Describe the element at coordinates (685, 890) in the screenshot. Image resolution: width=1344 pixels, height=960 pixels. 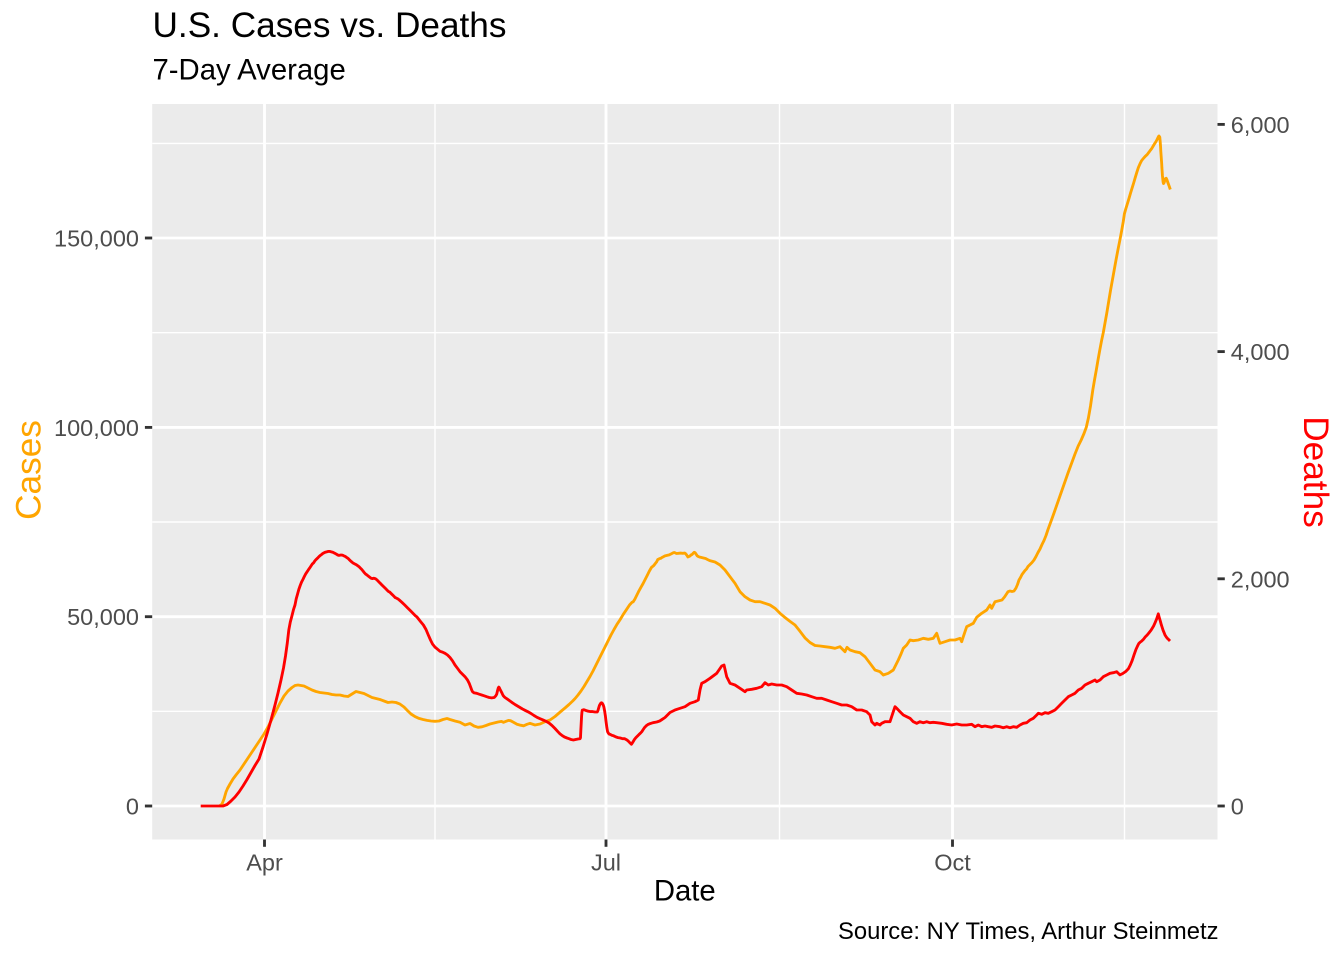
I see `svg-text: Date` at that location.